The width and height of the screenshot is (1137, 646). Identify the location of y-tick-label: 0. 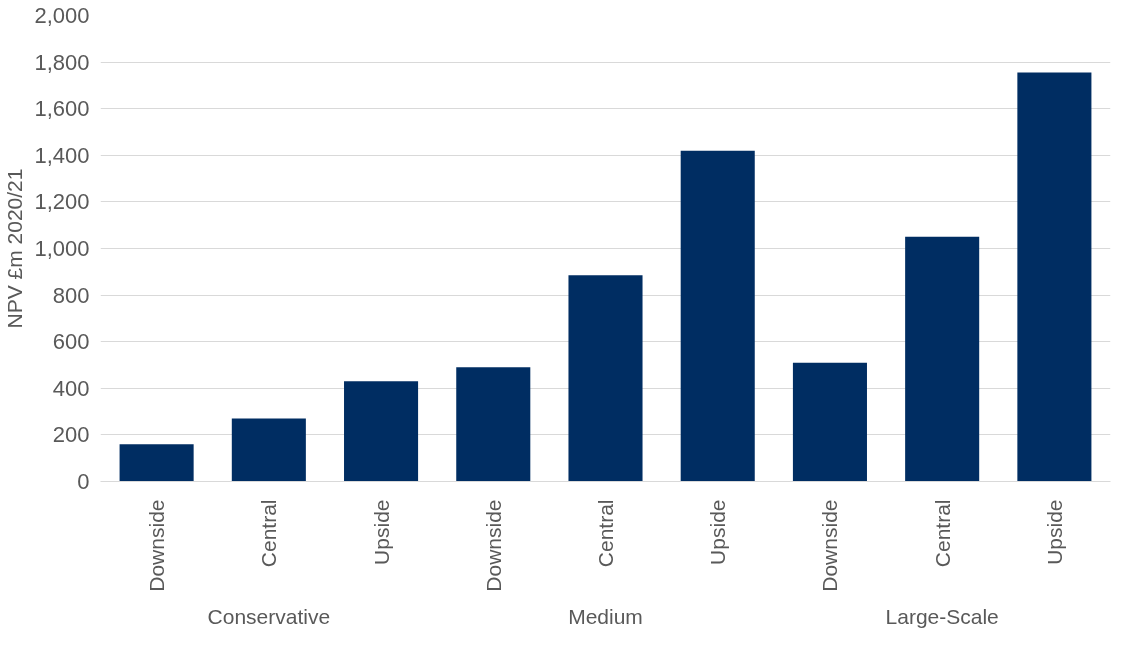
(83, 481).